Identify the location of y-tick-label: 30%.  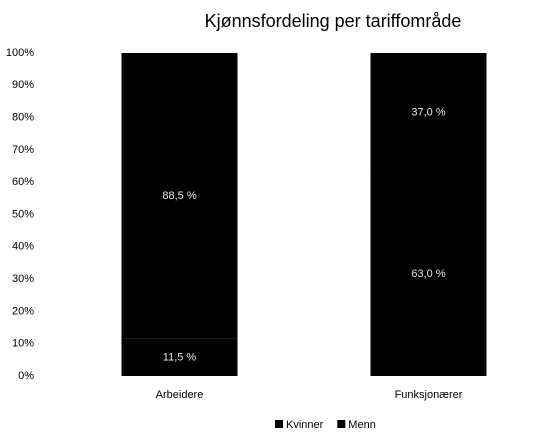
(23, 279).